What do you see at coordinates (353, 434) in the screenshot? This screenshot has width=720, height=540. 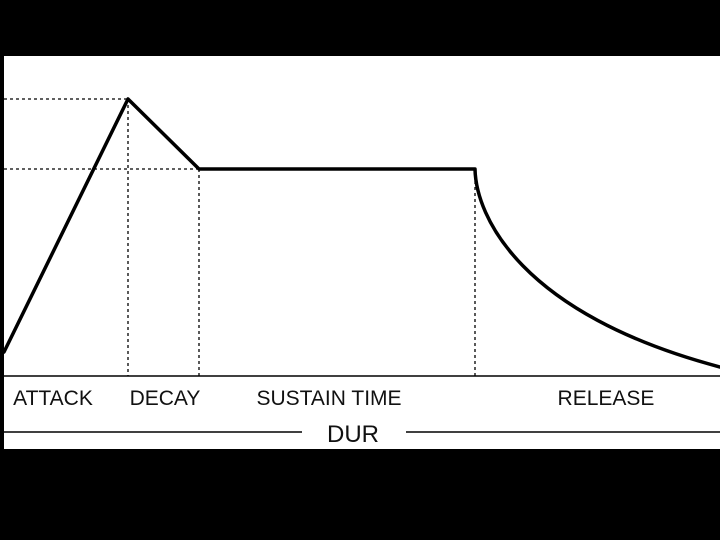 I see `duration-label: DUR` at bounding box center [353, 434].